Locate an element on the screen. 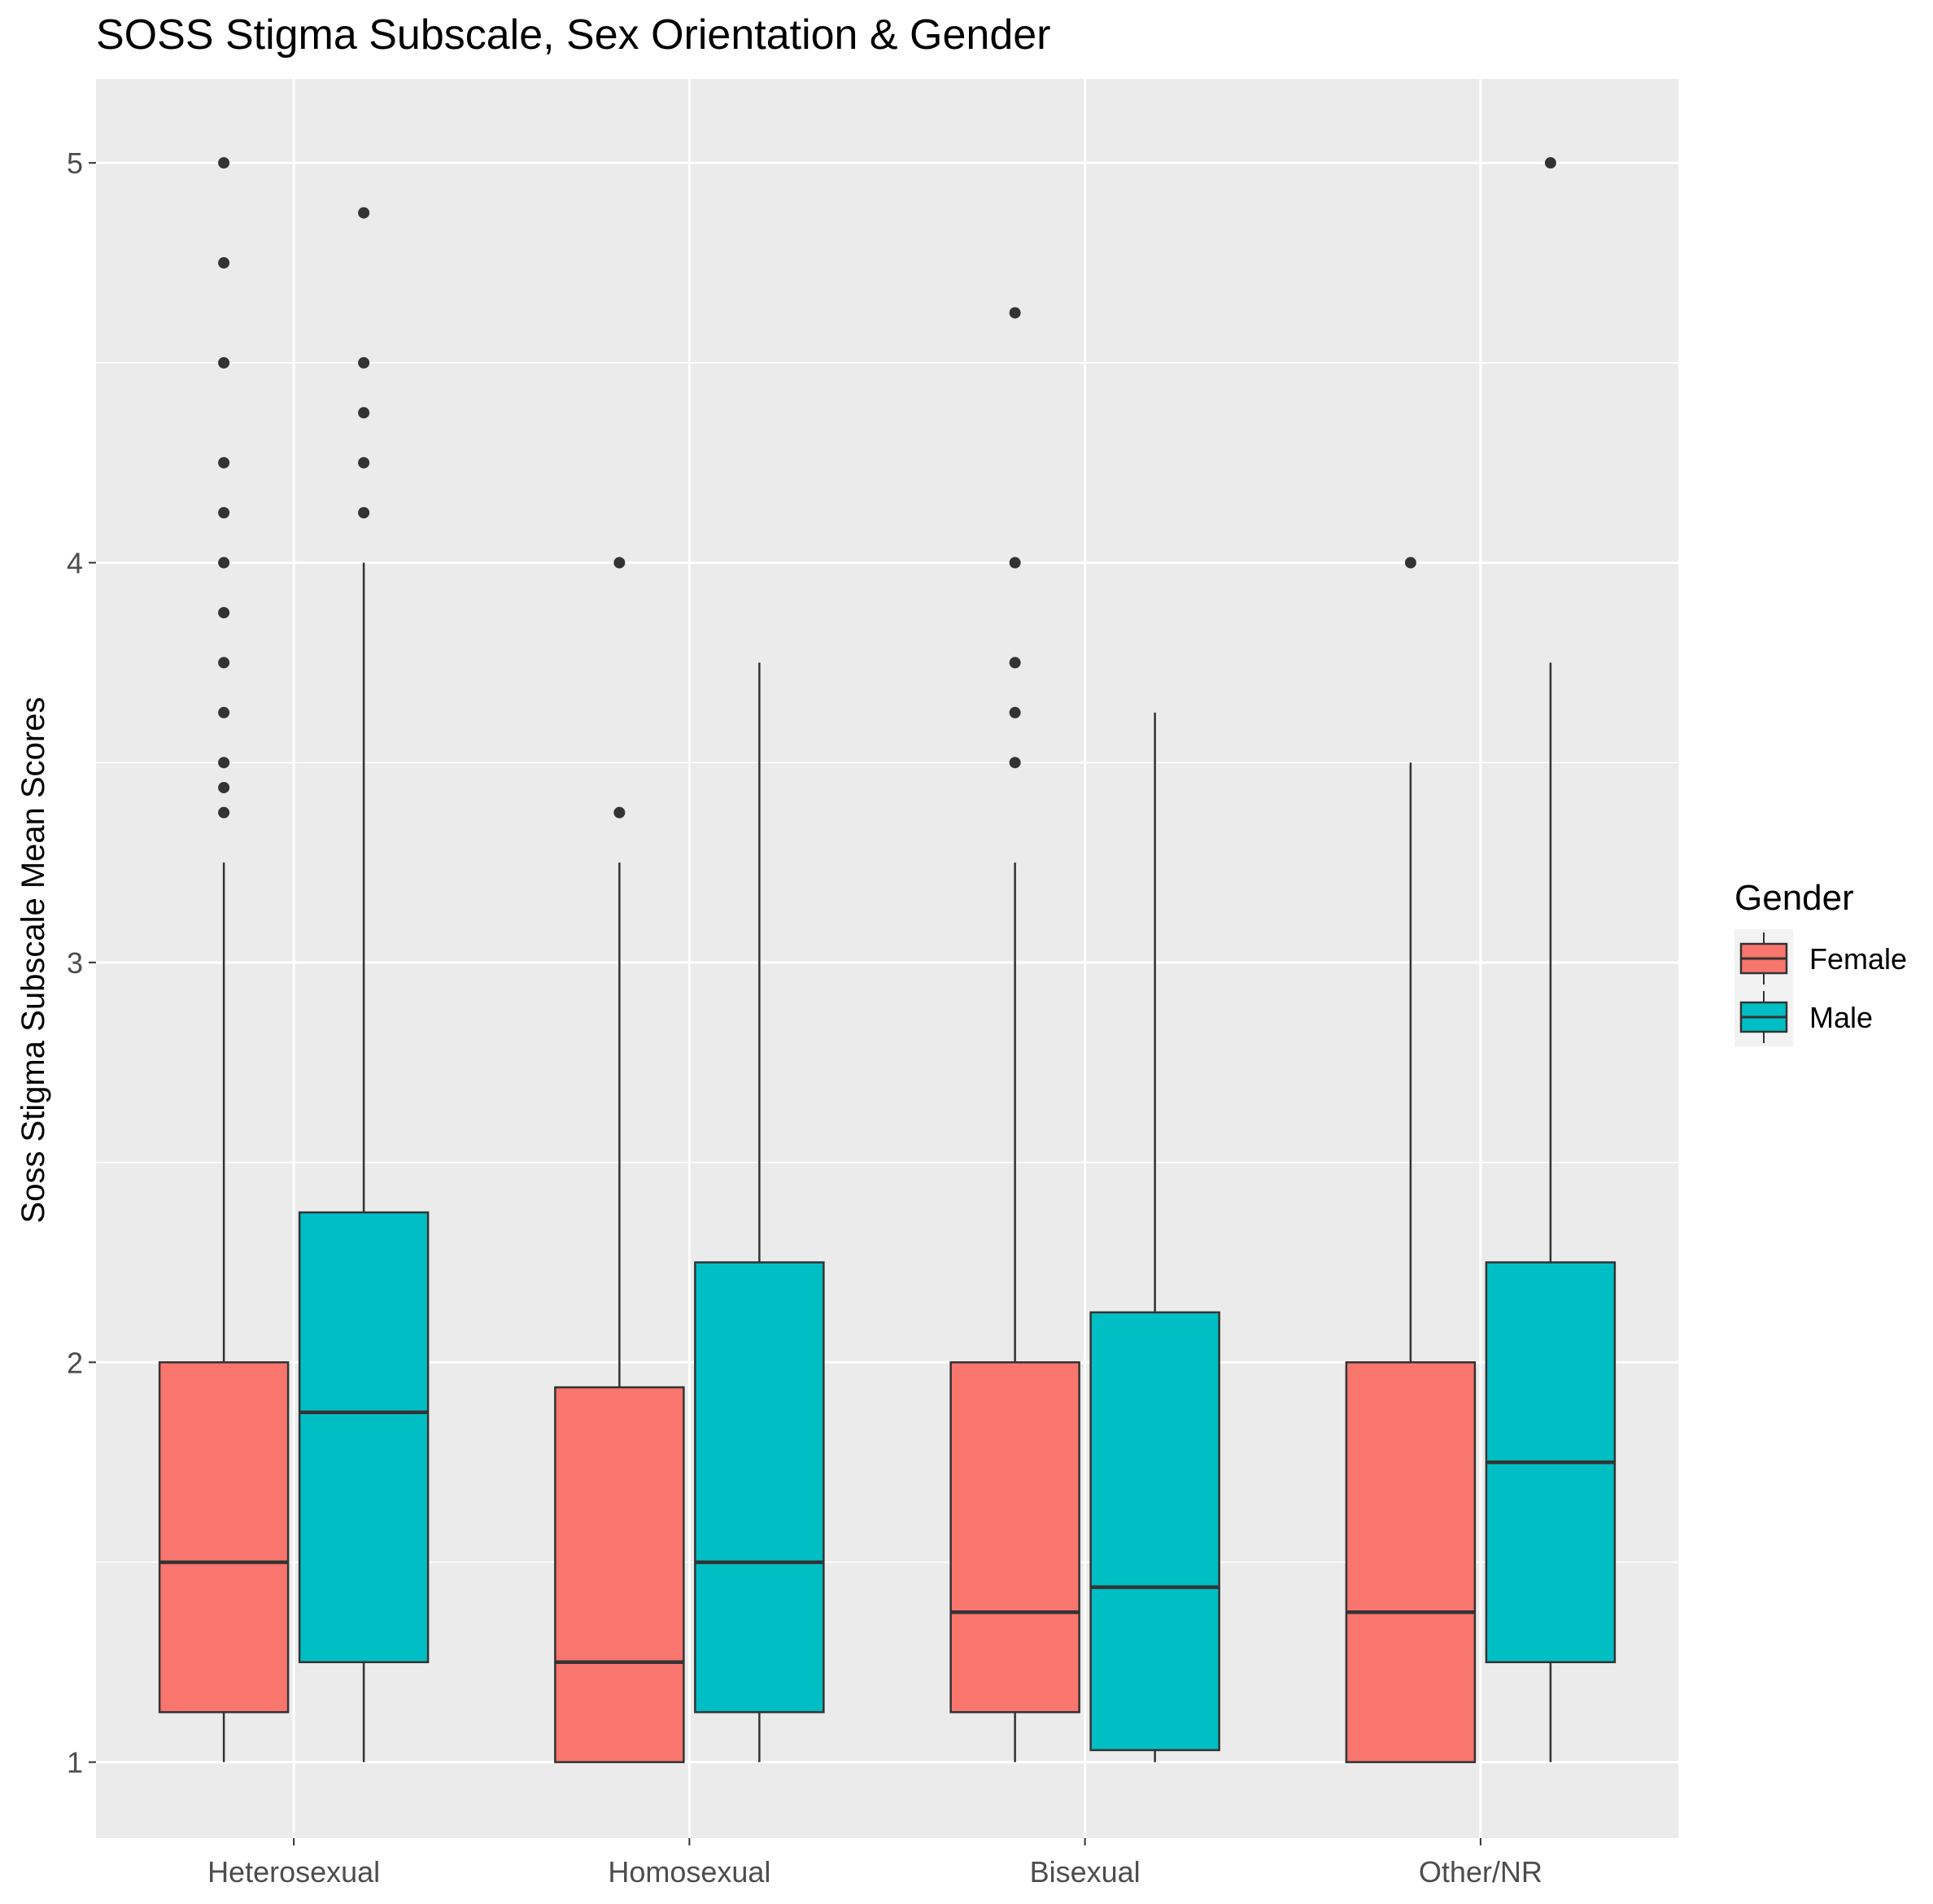 The image size is (1933, 1904). legend-label: Female is located at coordinates (1858, 959).